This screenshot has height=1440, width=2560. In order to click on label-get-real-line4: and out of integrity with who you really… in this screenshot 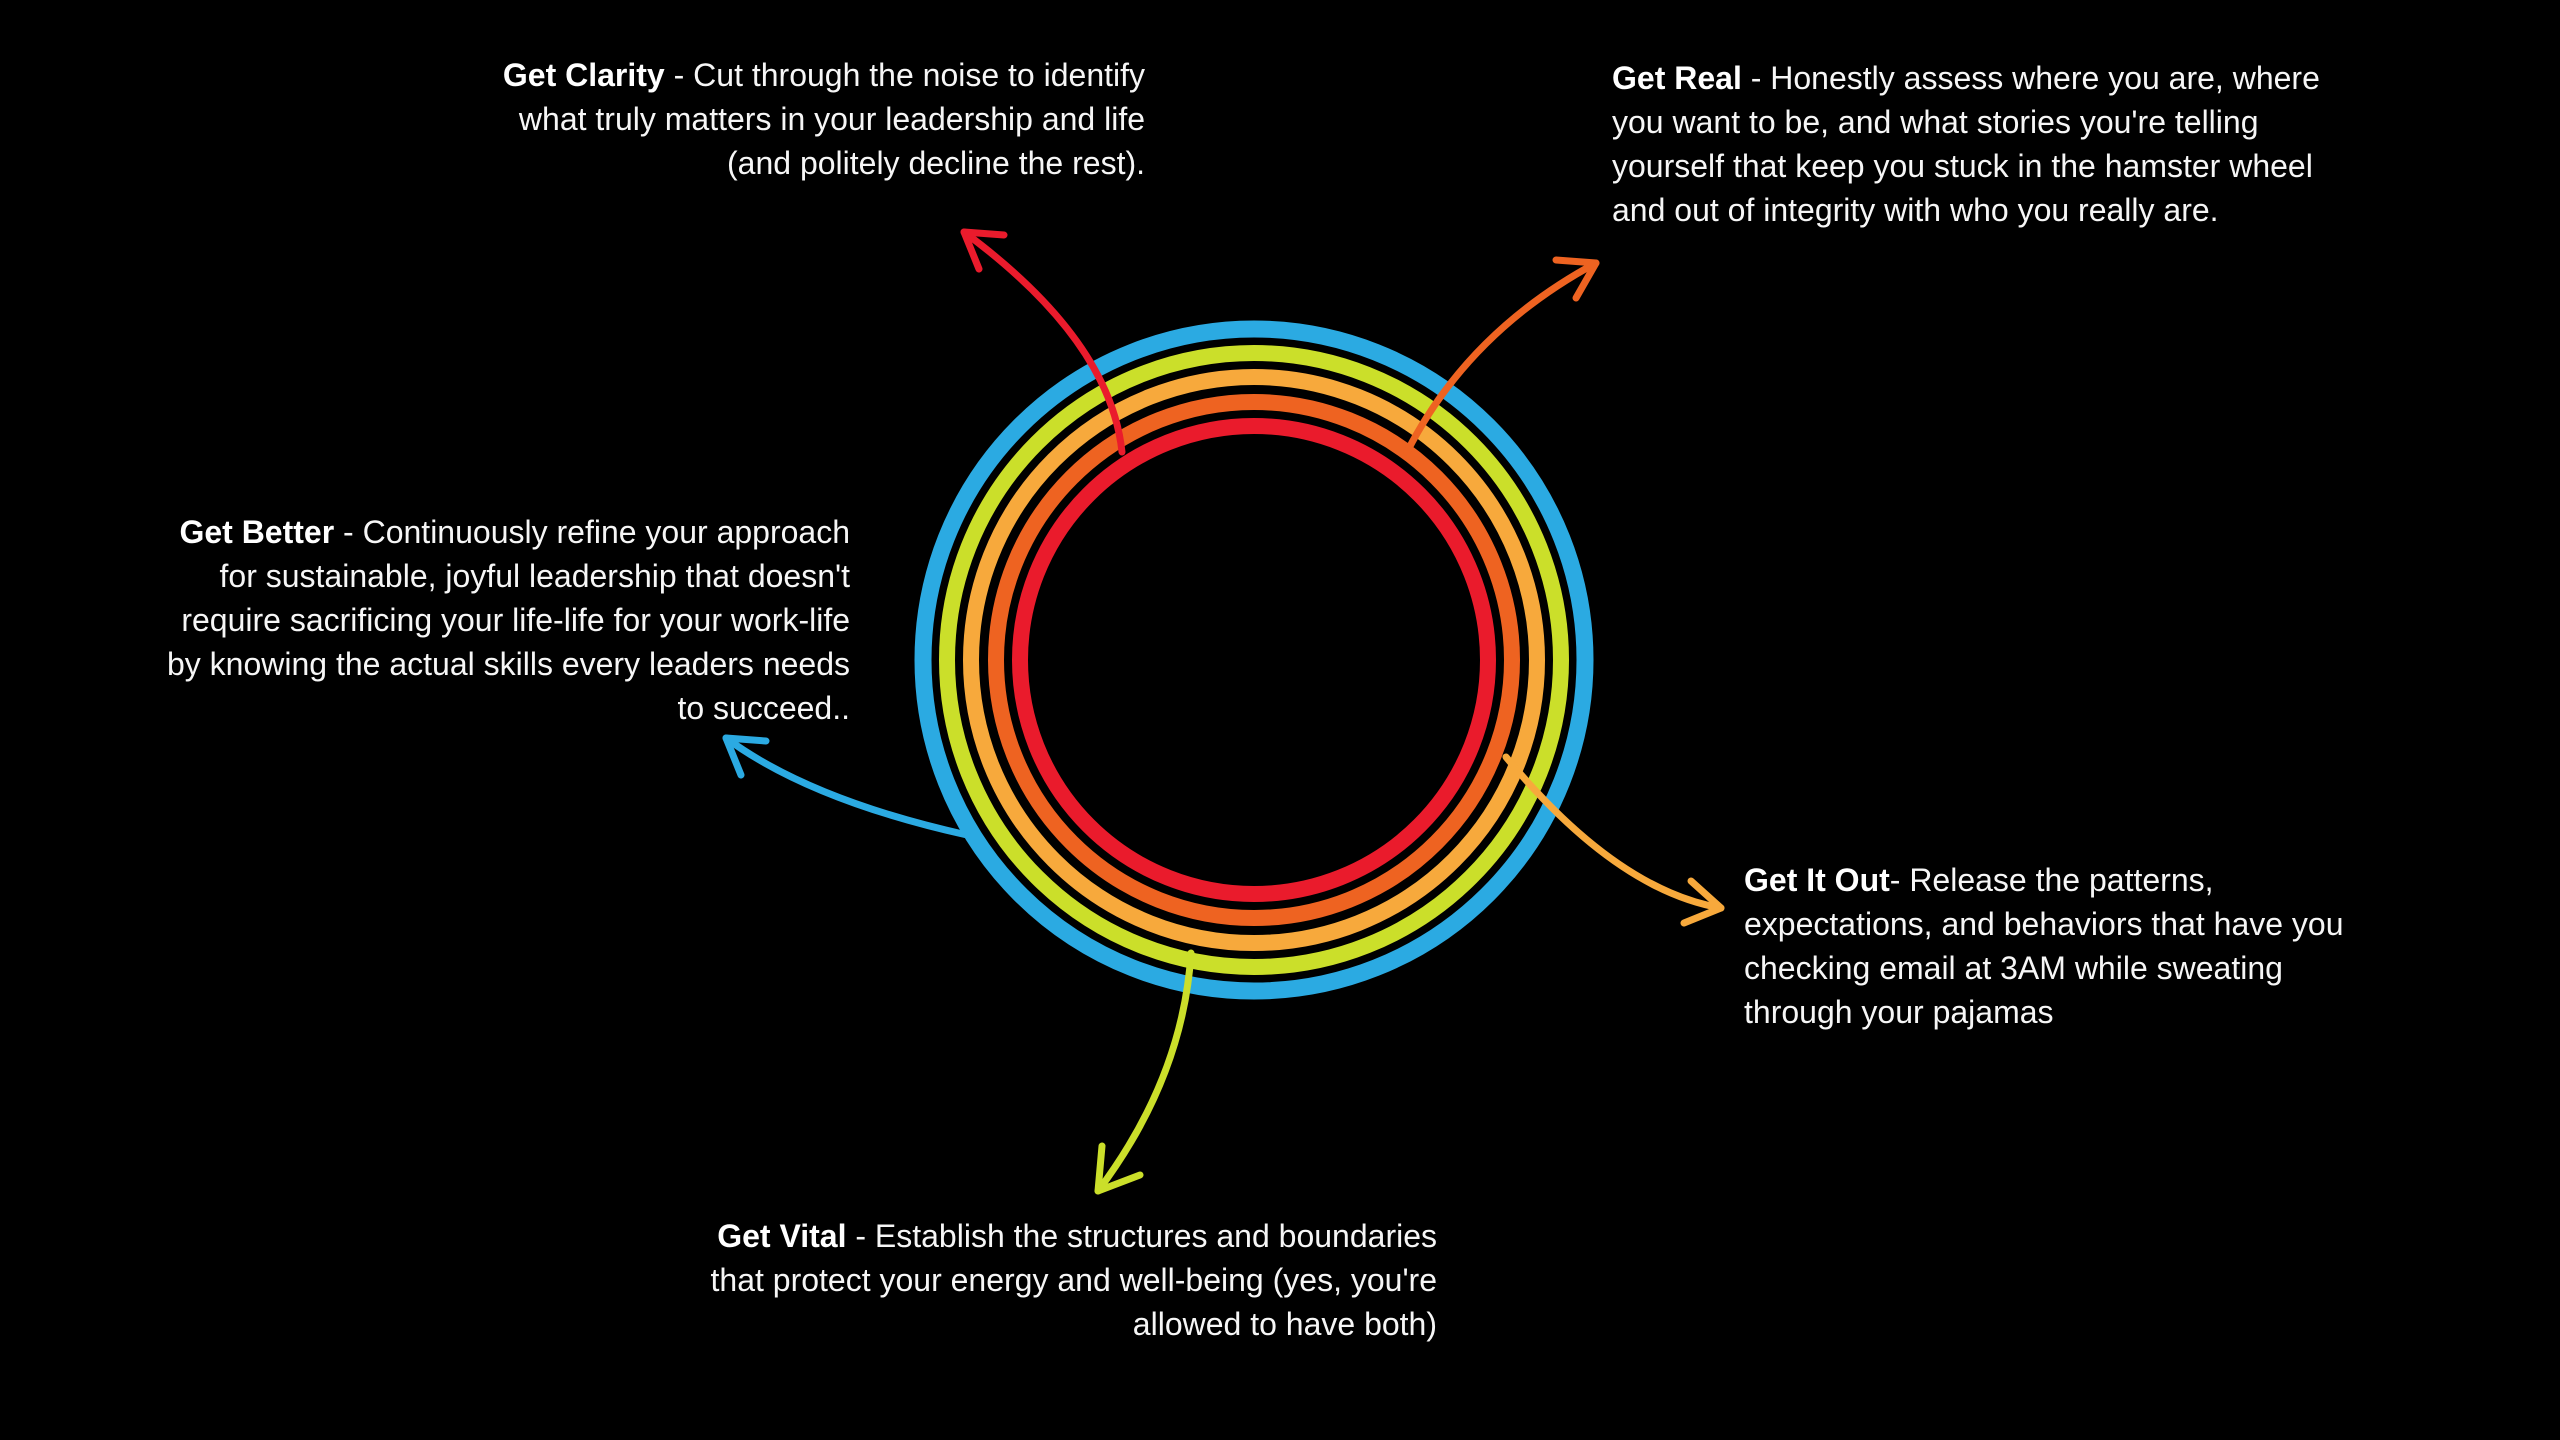, I will do `click(1915, 210)`.